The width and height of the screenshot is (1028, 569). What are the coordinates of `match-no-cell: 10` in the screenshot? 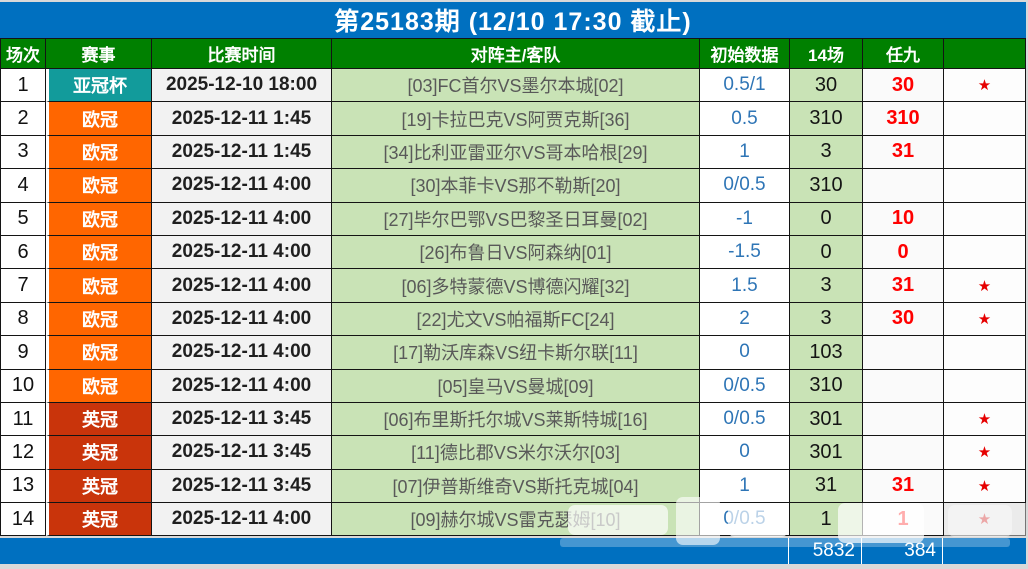 It's located at (23, 386).